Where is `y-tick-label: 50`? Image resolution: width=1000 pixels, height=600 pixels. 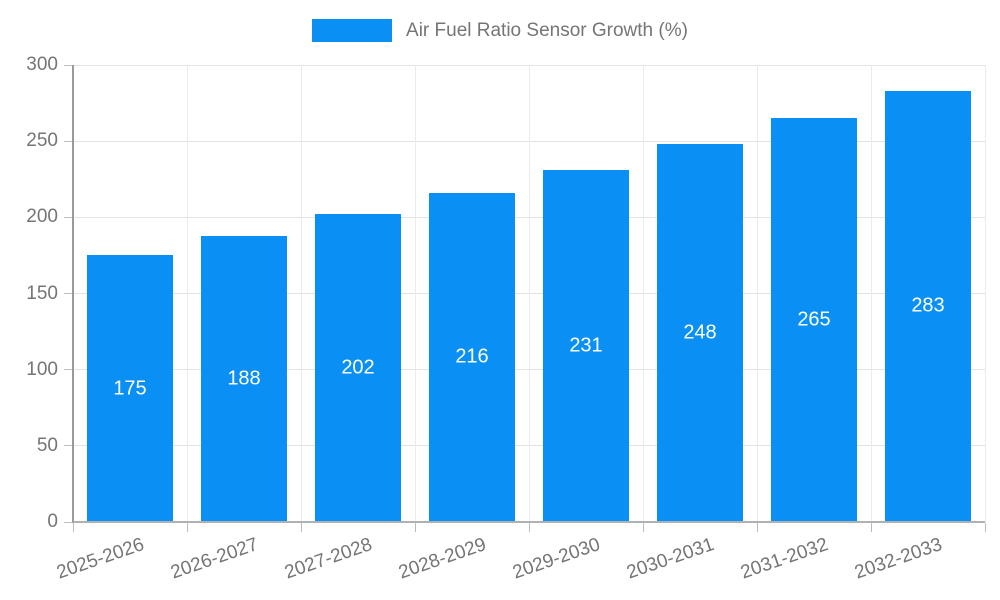 y-tick-label: 50 is located at coordinates (47, 445).